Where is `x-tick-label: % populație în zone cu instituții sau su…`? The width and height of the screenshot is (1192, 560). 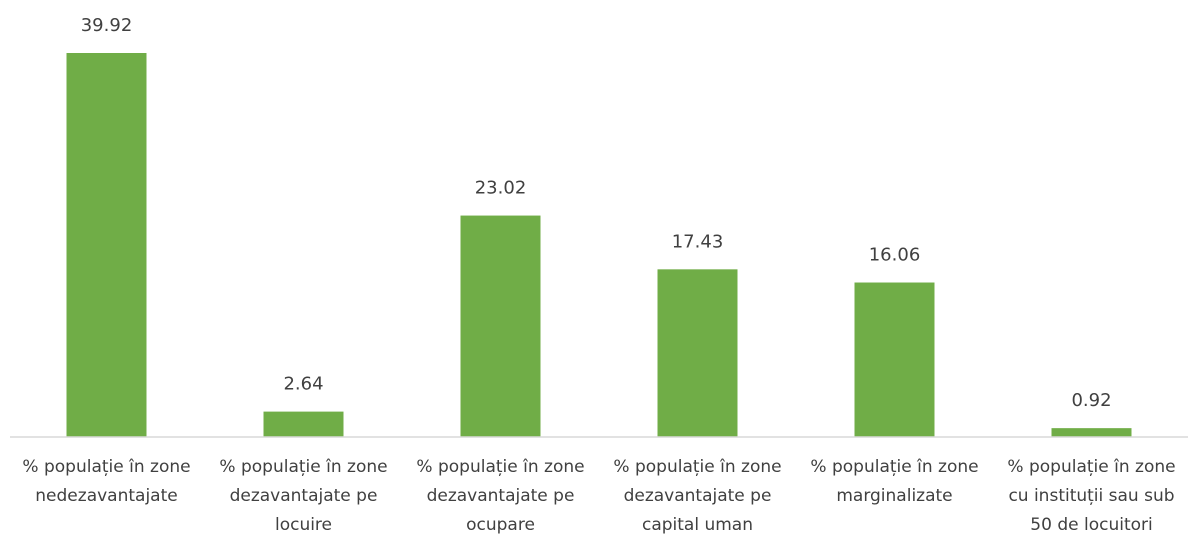 x-tick-label: % populație în zone cu instituții sau su… is located at coordinates (1091, 496).